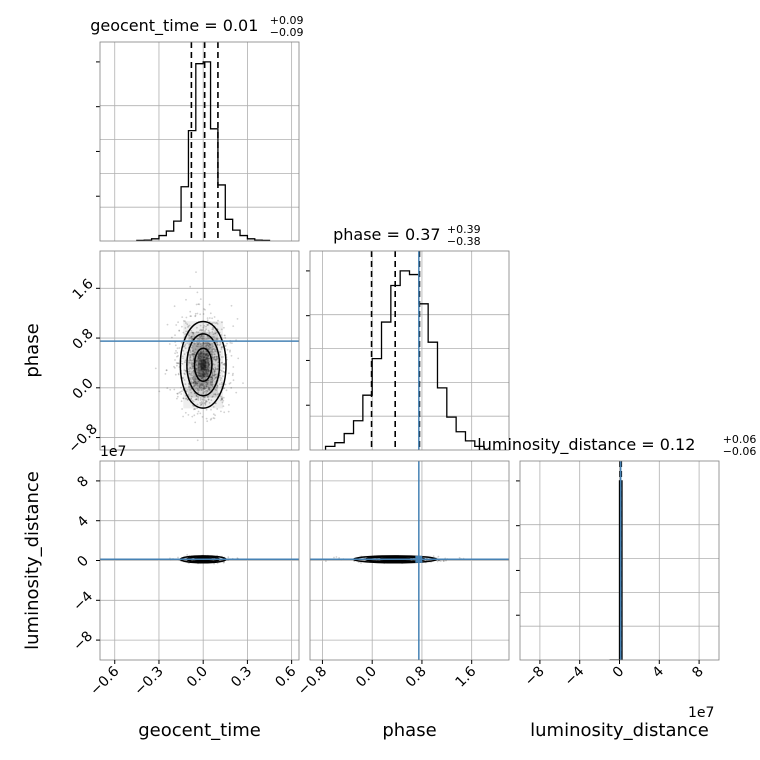 The width and height of the screenshot is (760, 760). Describe the element at coordinates (659, 672) in the screenshot. I see `x-tick-label: 4` at that location.